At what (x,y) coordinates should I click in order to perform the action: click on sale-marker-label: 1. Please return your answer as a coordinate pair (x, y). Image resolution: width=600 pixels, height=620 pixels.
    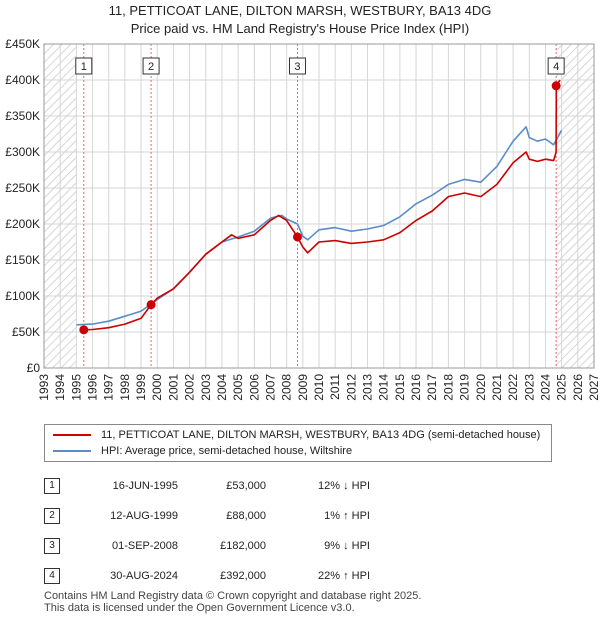
    Looking at the image, I should click on (84, 67).